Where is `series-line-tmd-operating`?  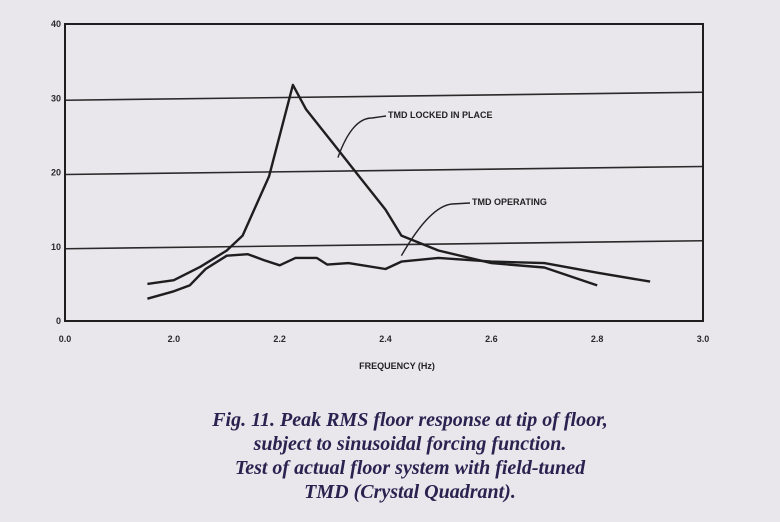
series-line-tmd-operating is located at coordinates (399, 276).